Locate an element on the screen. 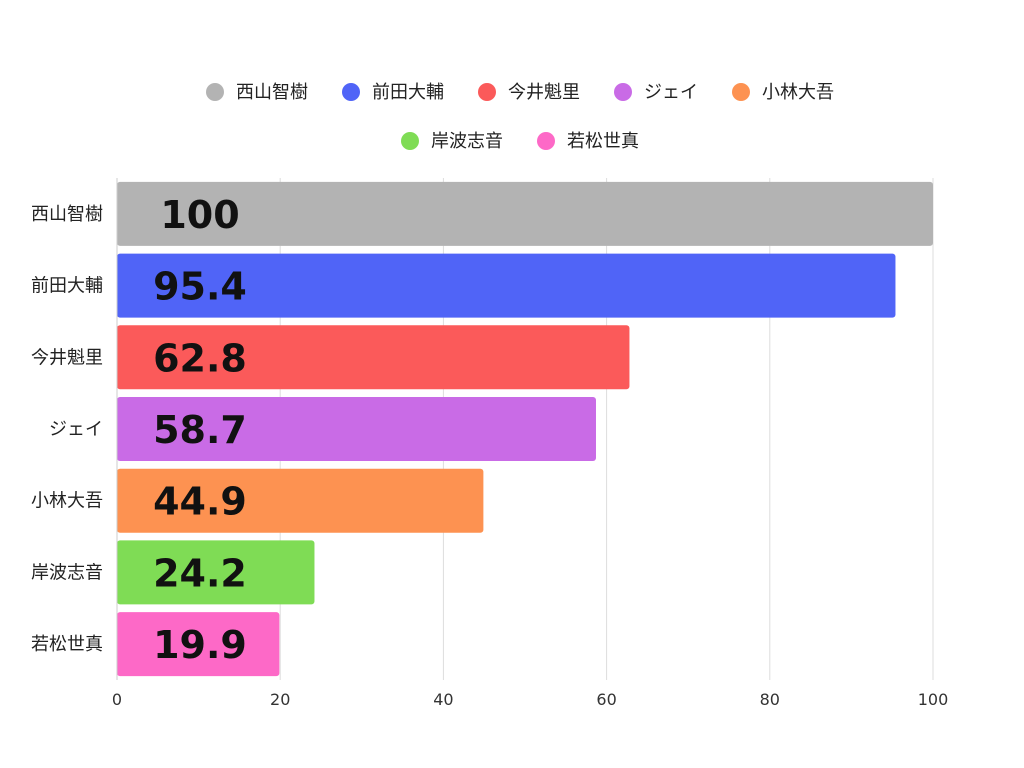 The width and height of the screenshot is (1024, 768). legend-item: 今井魁里 is located at coordinates (529, 92).